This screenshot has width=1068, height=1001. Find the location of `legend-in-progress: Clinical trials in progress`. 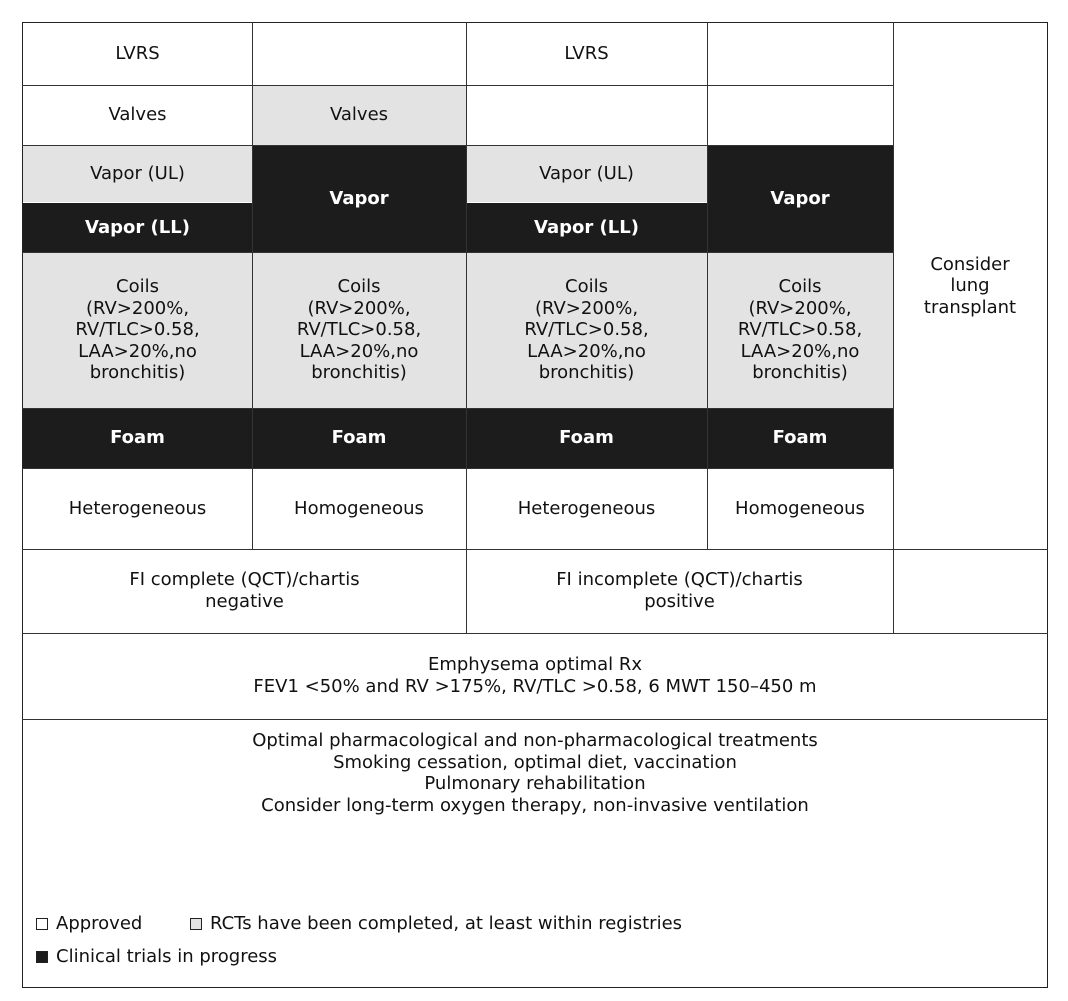

legend-in-progress: Clinical trials in progress is located at coordinates (156, 956).